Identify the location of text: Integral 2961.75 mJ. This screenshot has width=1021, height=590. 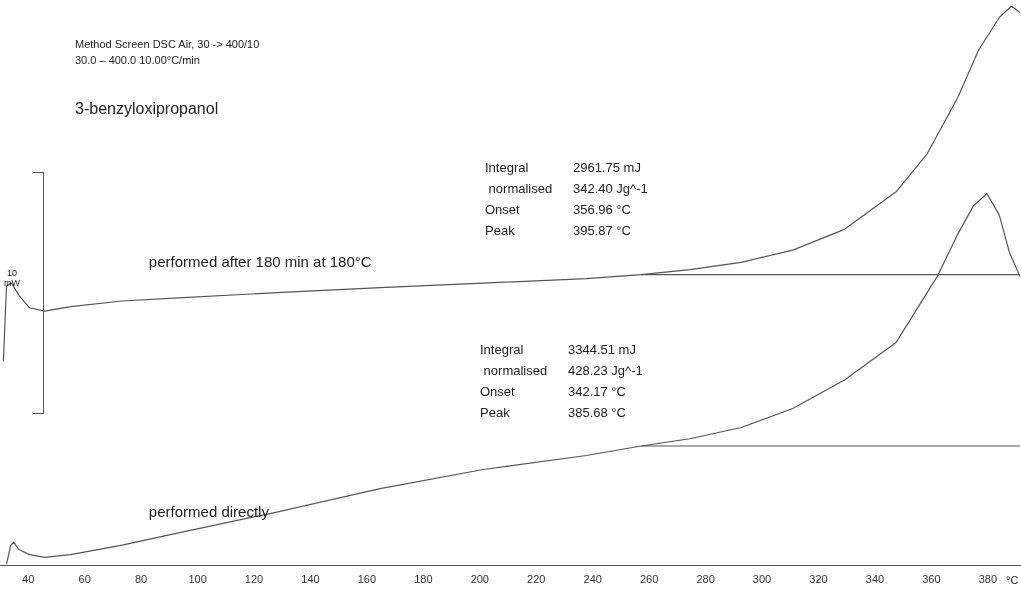
(563, 167).